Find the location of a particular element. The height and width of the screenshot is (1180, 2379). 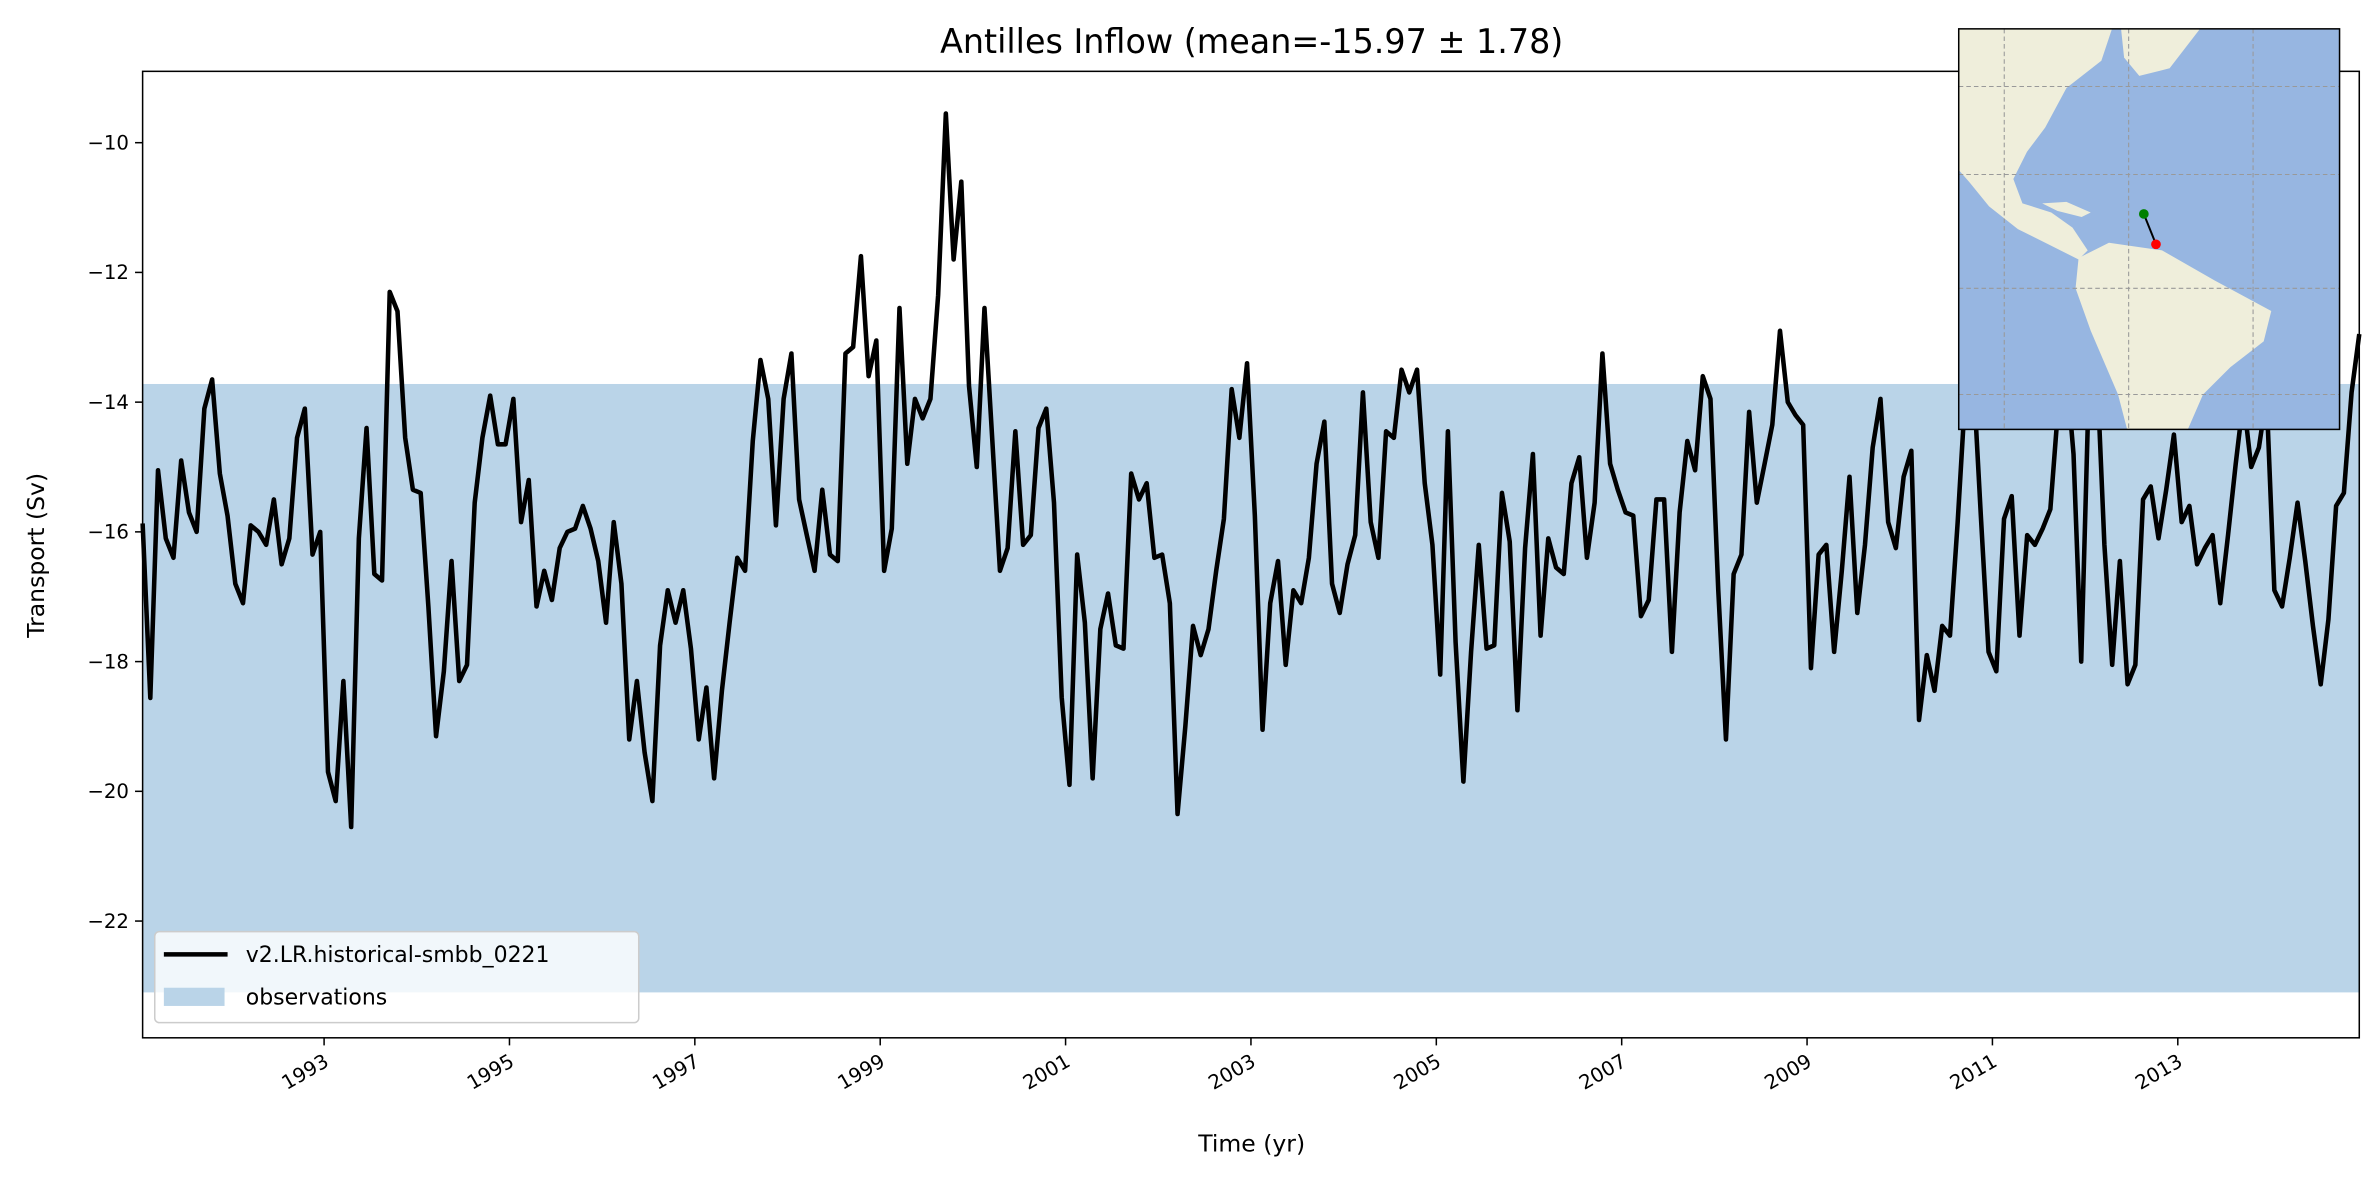

legend: v2.LR.historical-smbb_0221 observations is located at coordinates (396, 977).